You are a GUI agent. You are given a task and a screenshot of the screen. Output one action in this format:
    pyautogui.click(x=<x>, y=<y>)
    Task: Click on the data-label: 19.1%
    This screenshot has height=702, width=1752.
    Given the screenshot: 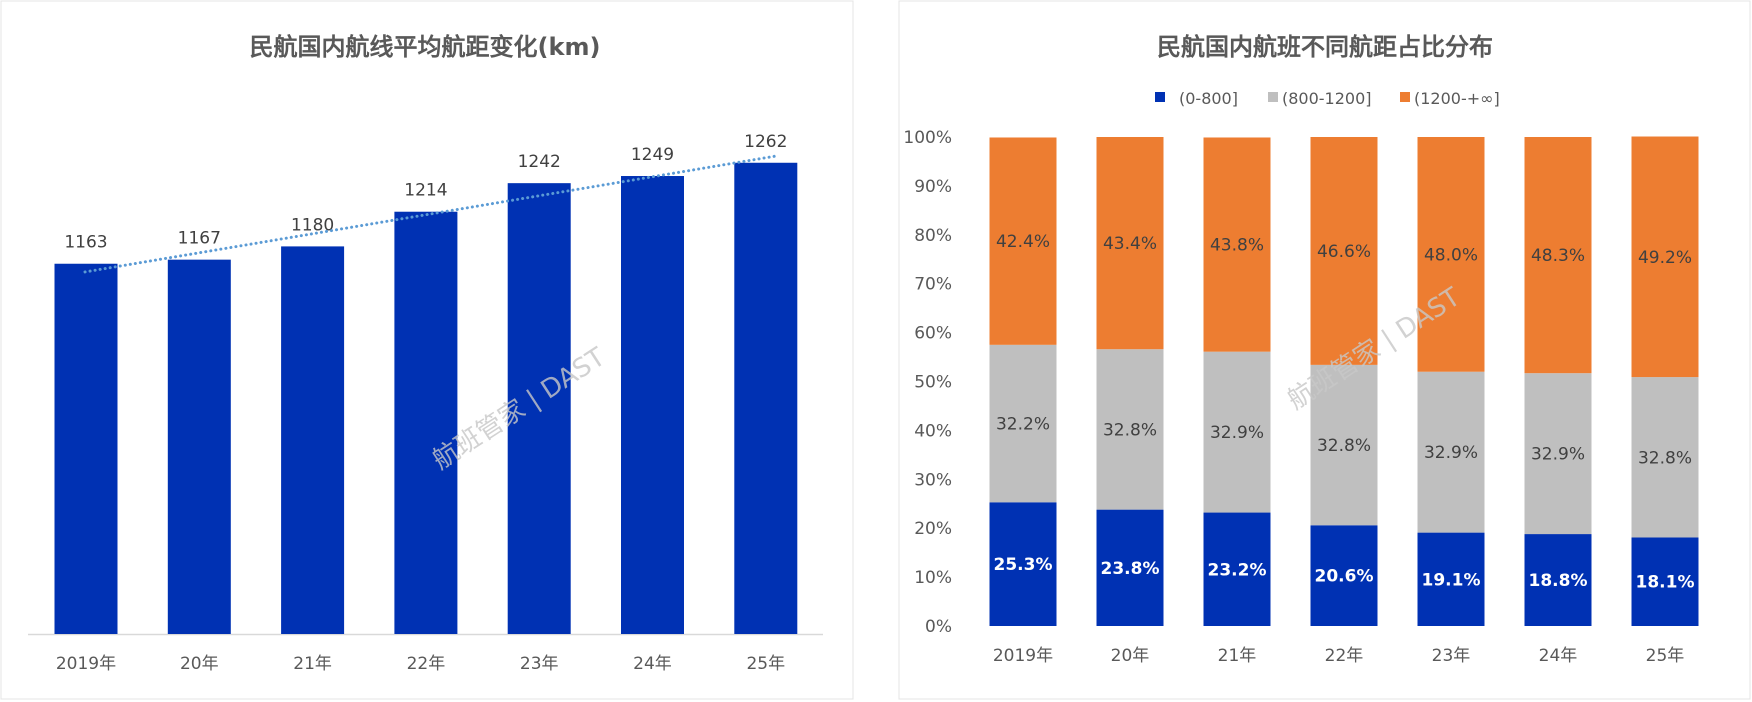 What is the action you would take?
    pyautogui.click(x=1451, y=580)
    